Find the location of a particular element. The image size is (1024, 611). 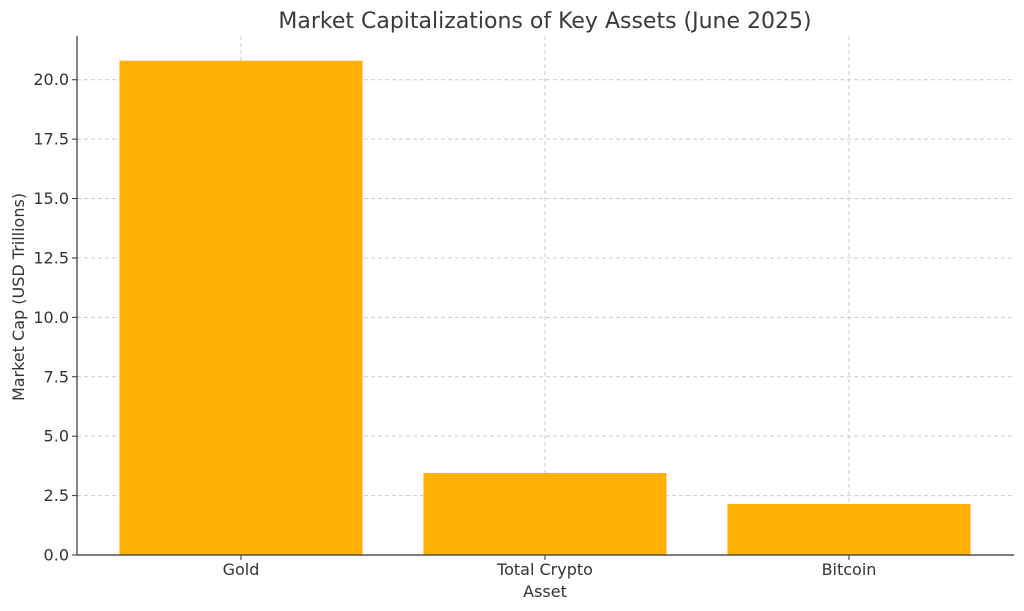

y-tick-label: 10.0 is located at coordinates (51, 317).